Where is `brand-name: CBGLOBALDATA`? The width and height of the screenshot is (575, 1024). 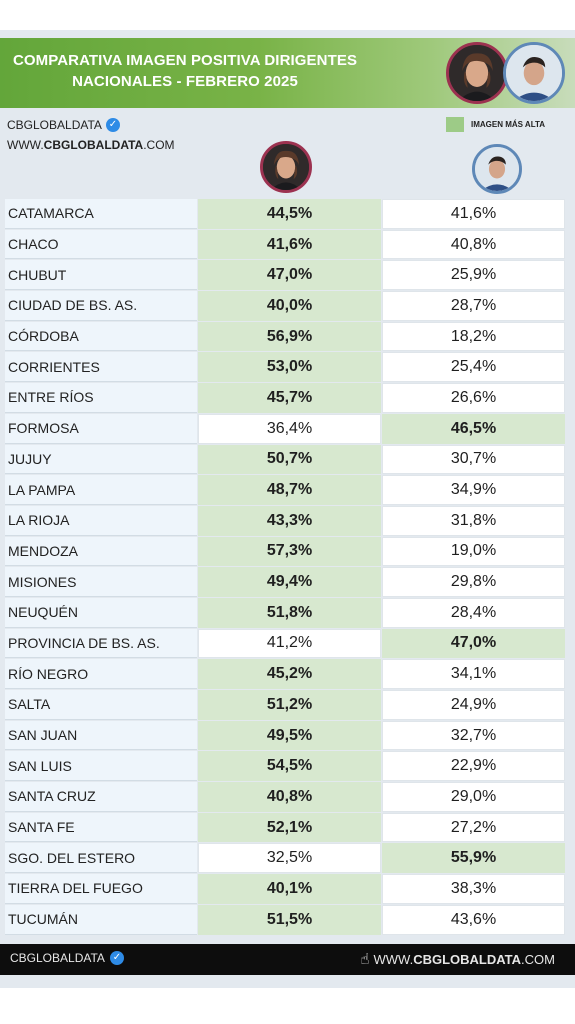 brand-name: CBGLOBALDATA is located at coordinates (54, 125).